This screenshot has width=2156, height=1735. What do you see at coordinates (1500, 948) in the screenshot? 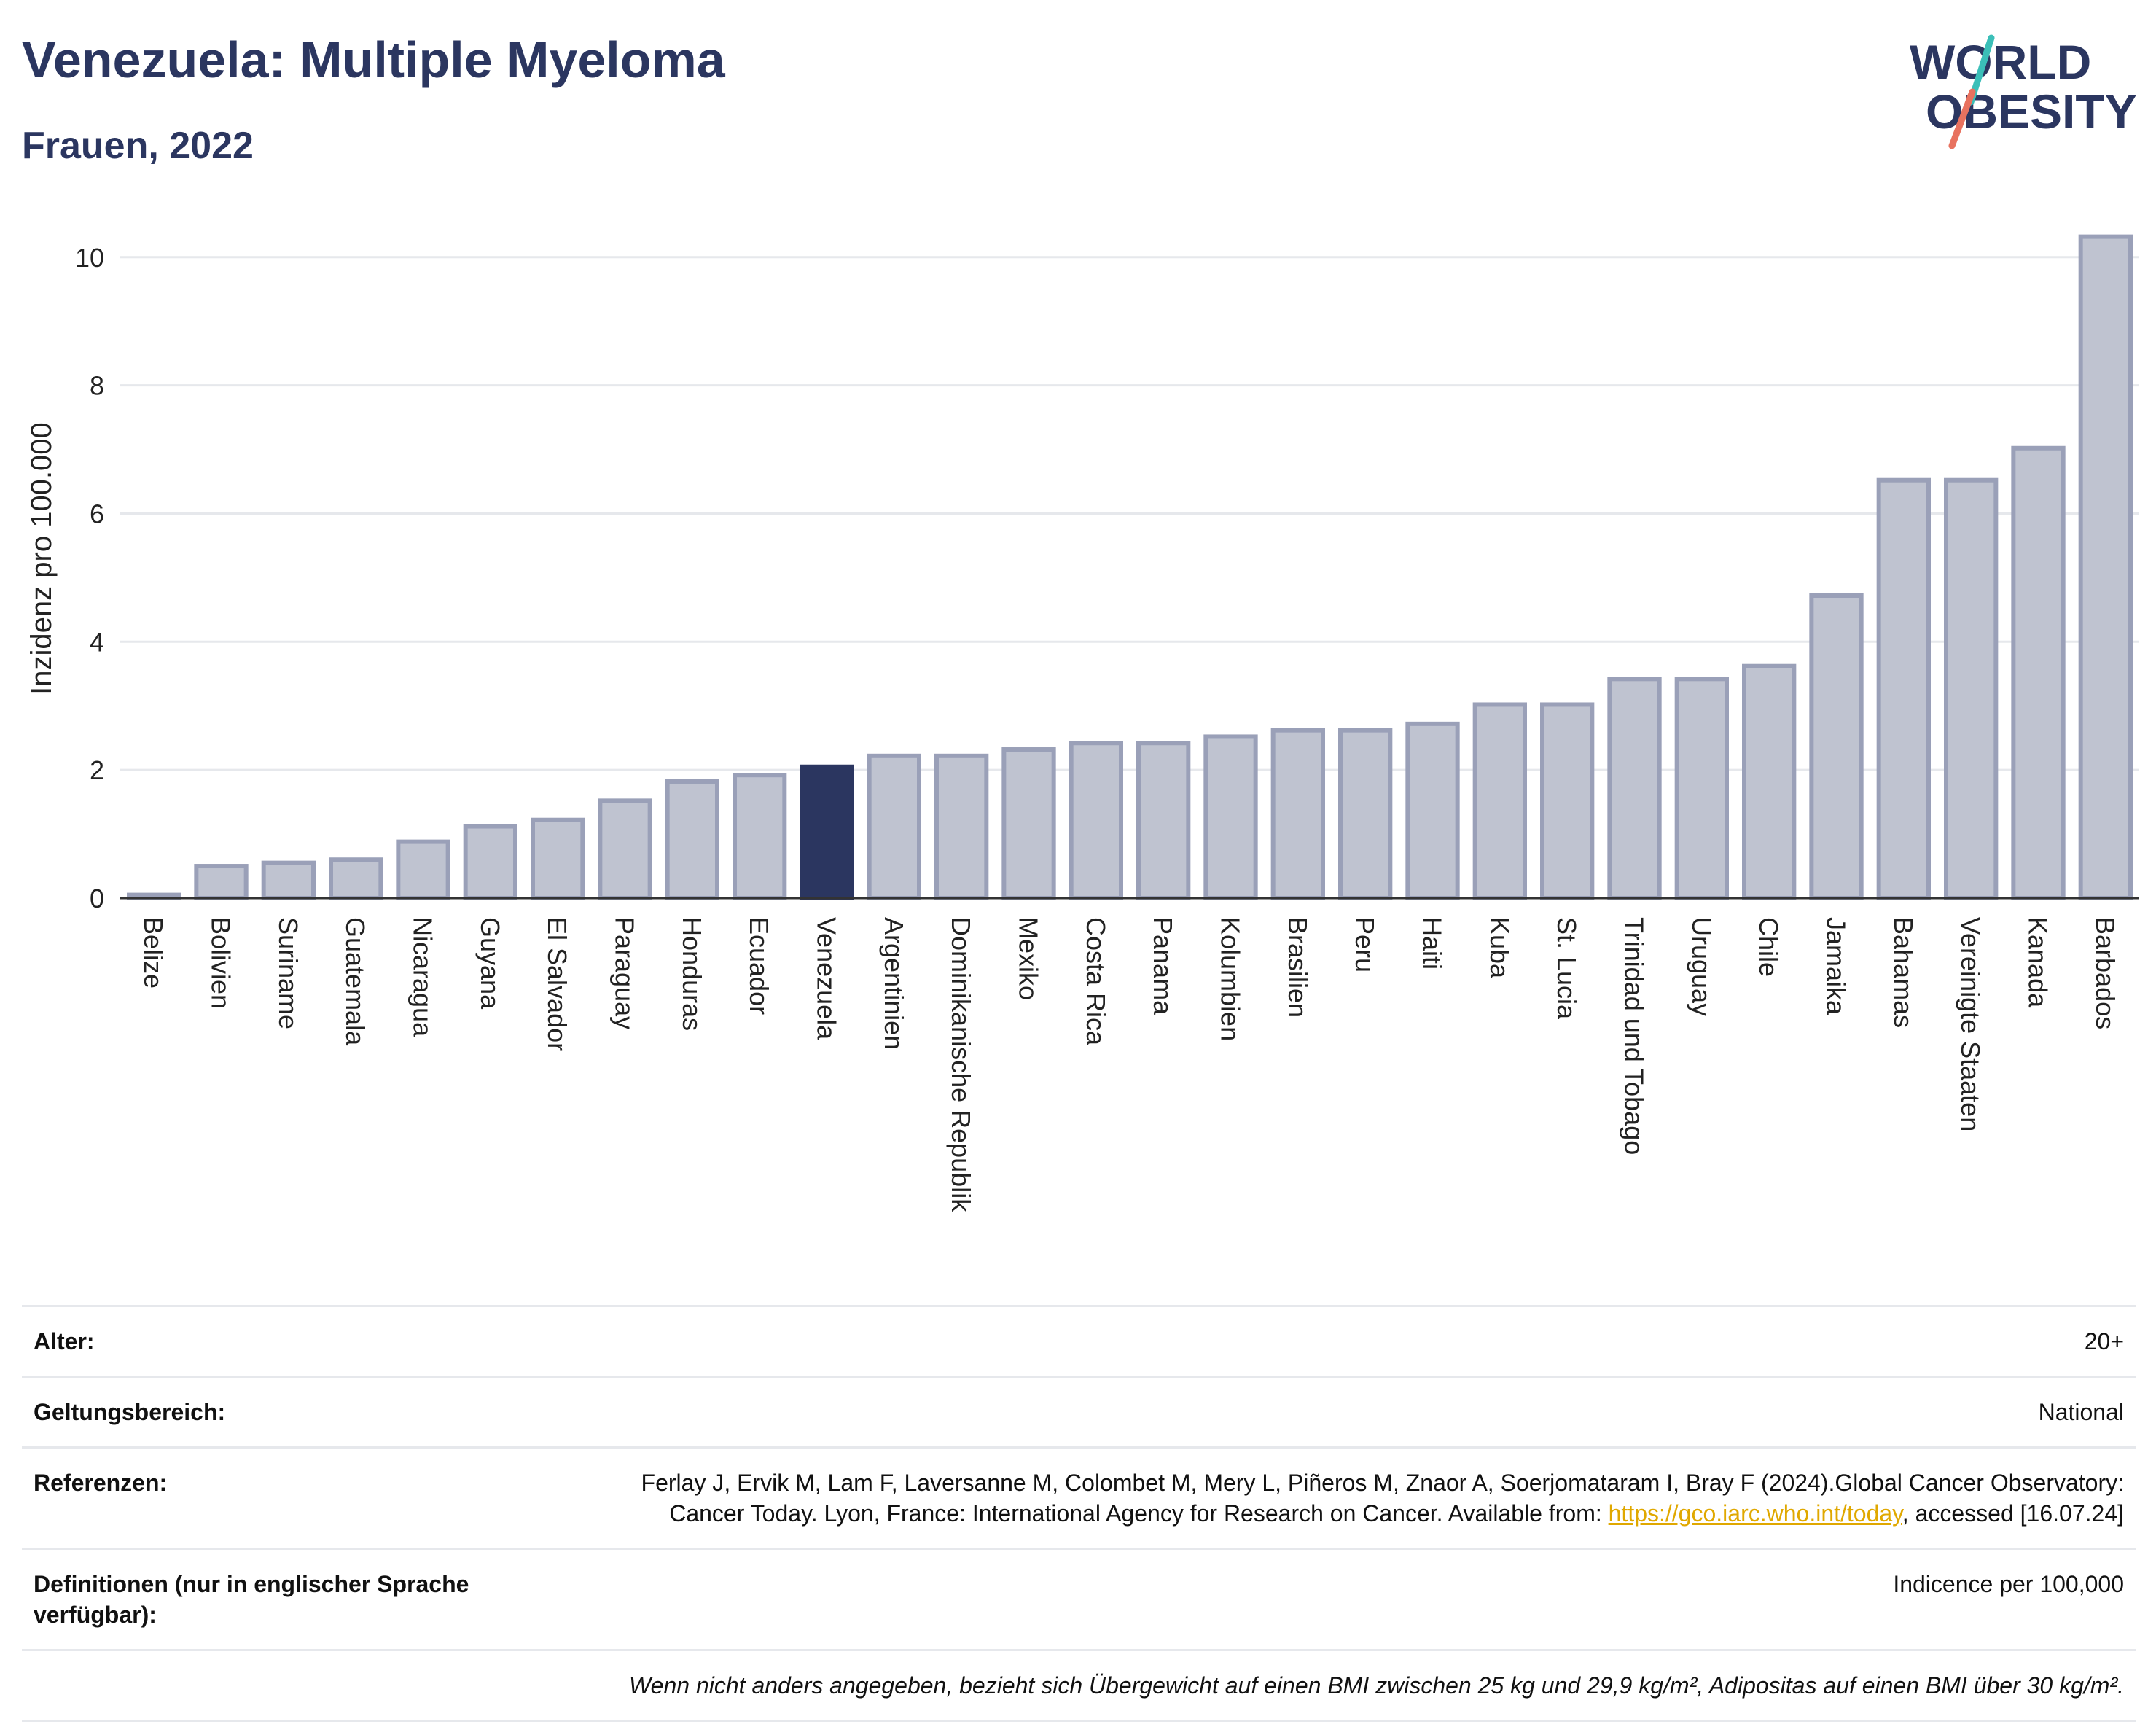
I see `x-tick-label: Kuba` at bounding box center [1500, 948].